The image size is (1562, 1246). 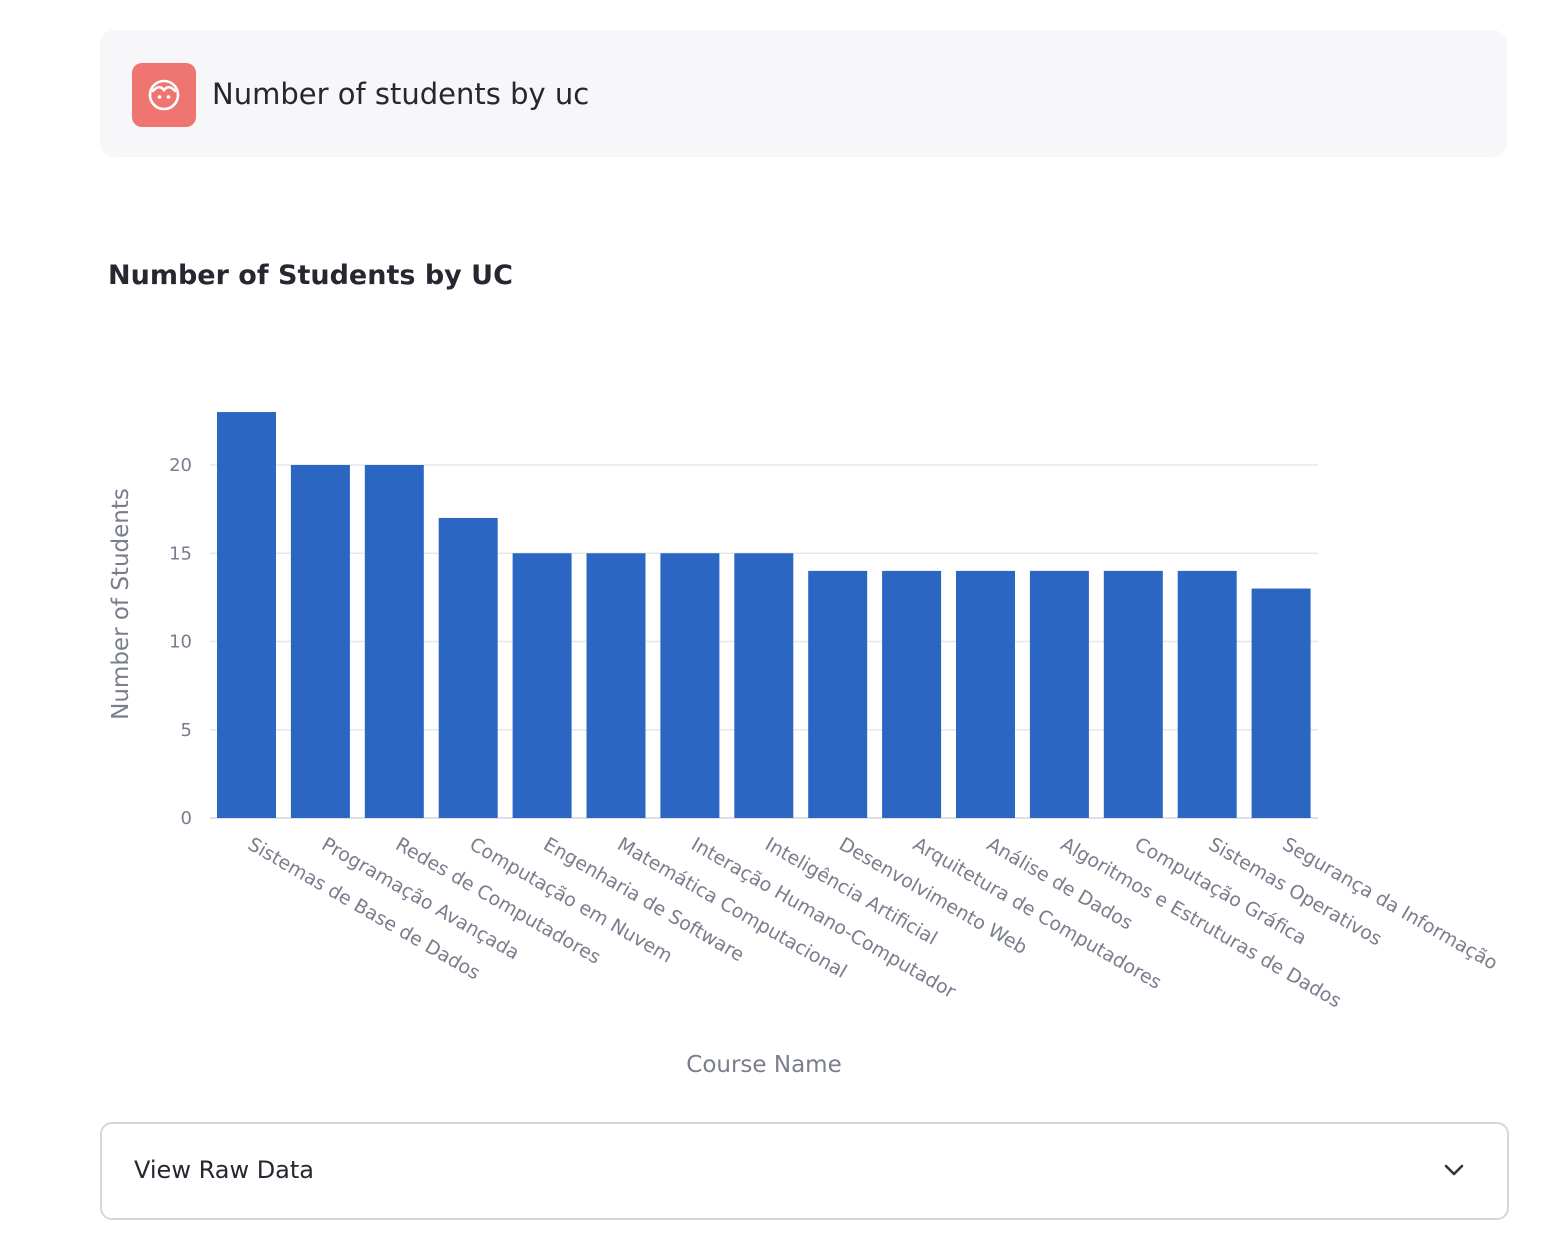 I want to click on chart-title: Number of Students by UC, so click(x=310, y=275).